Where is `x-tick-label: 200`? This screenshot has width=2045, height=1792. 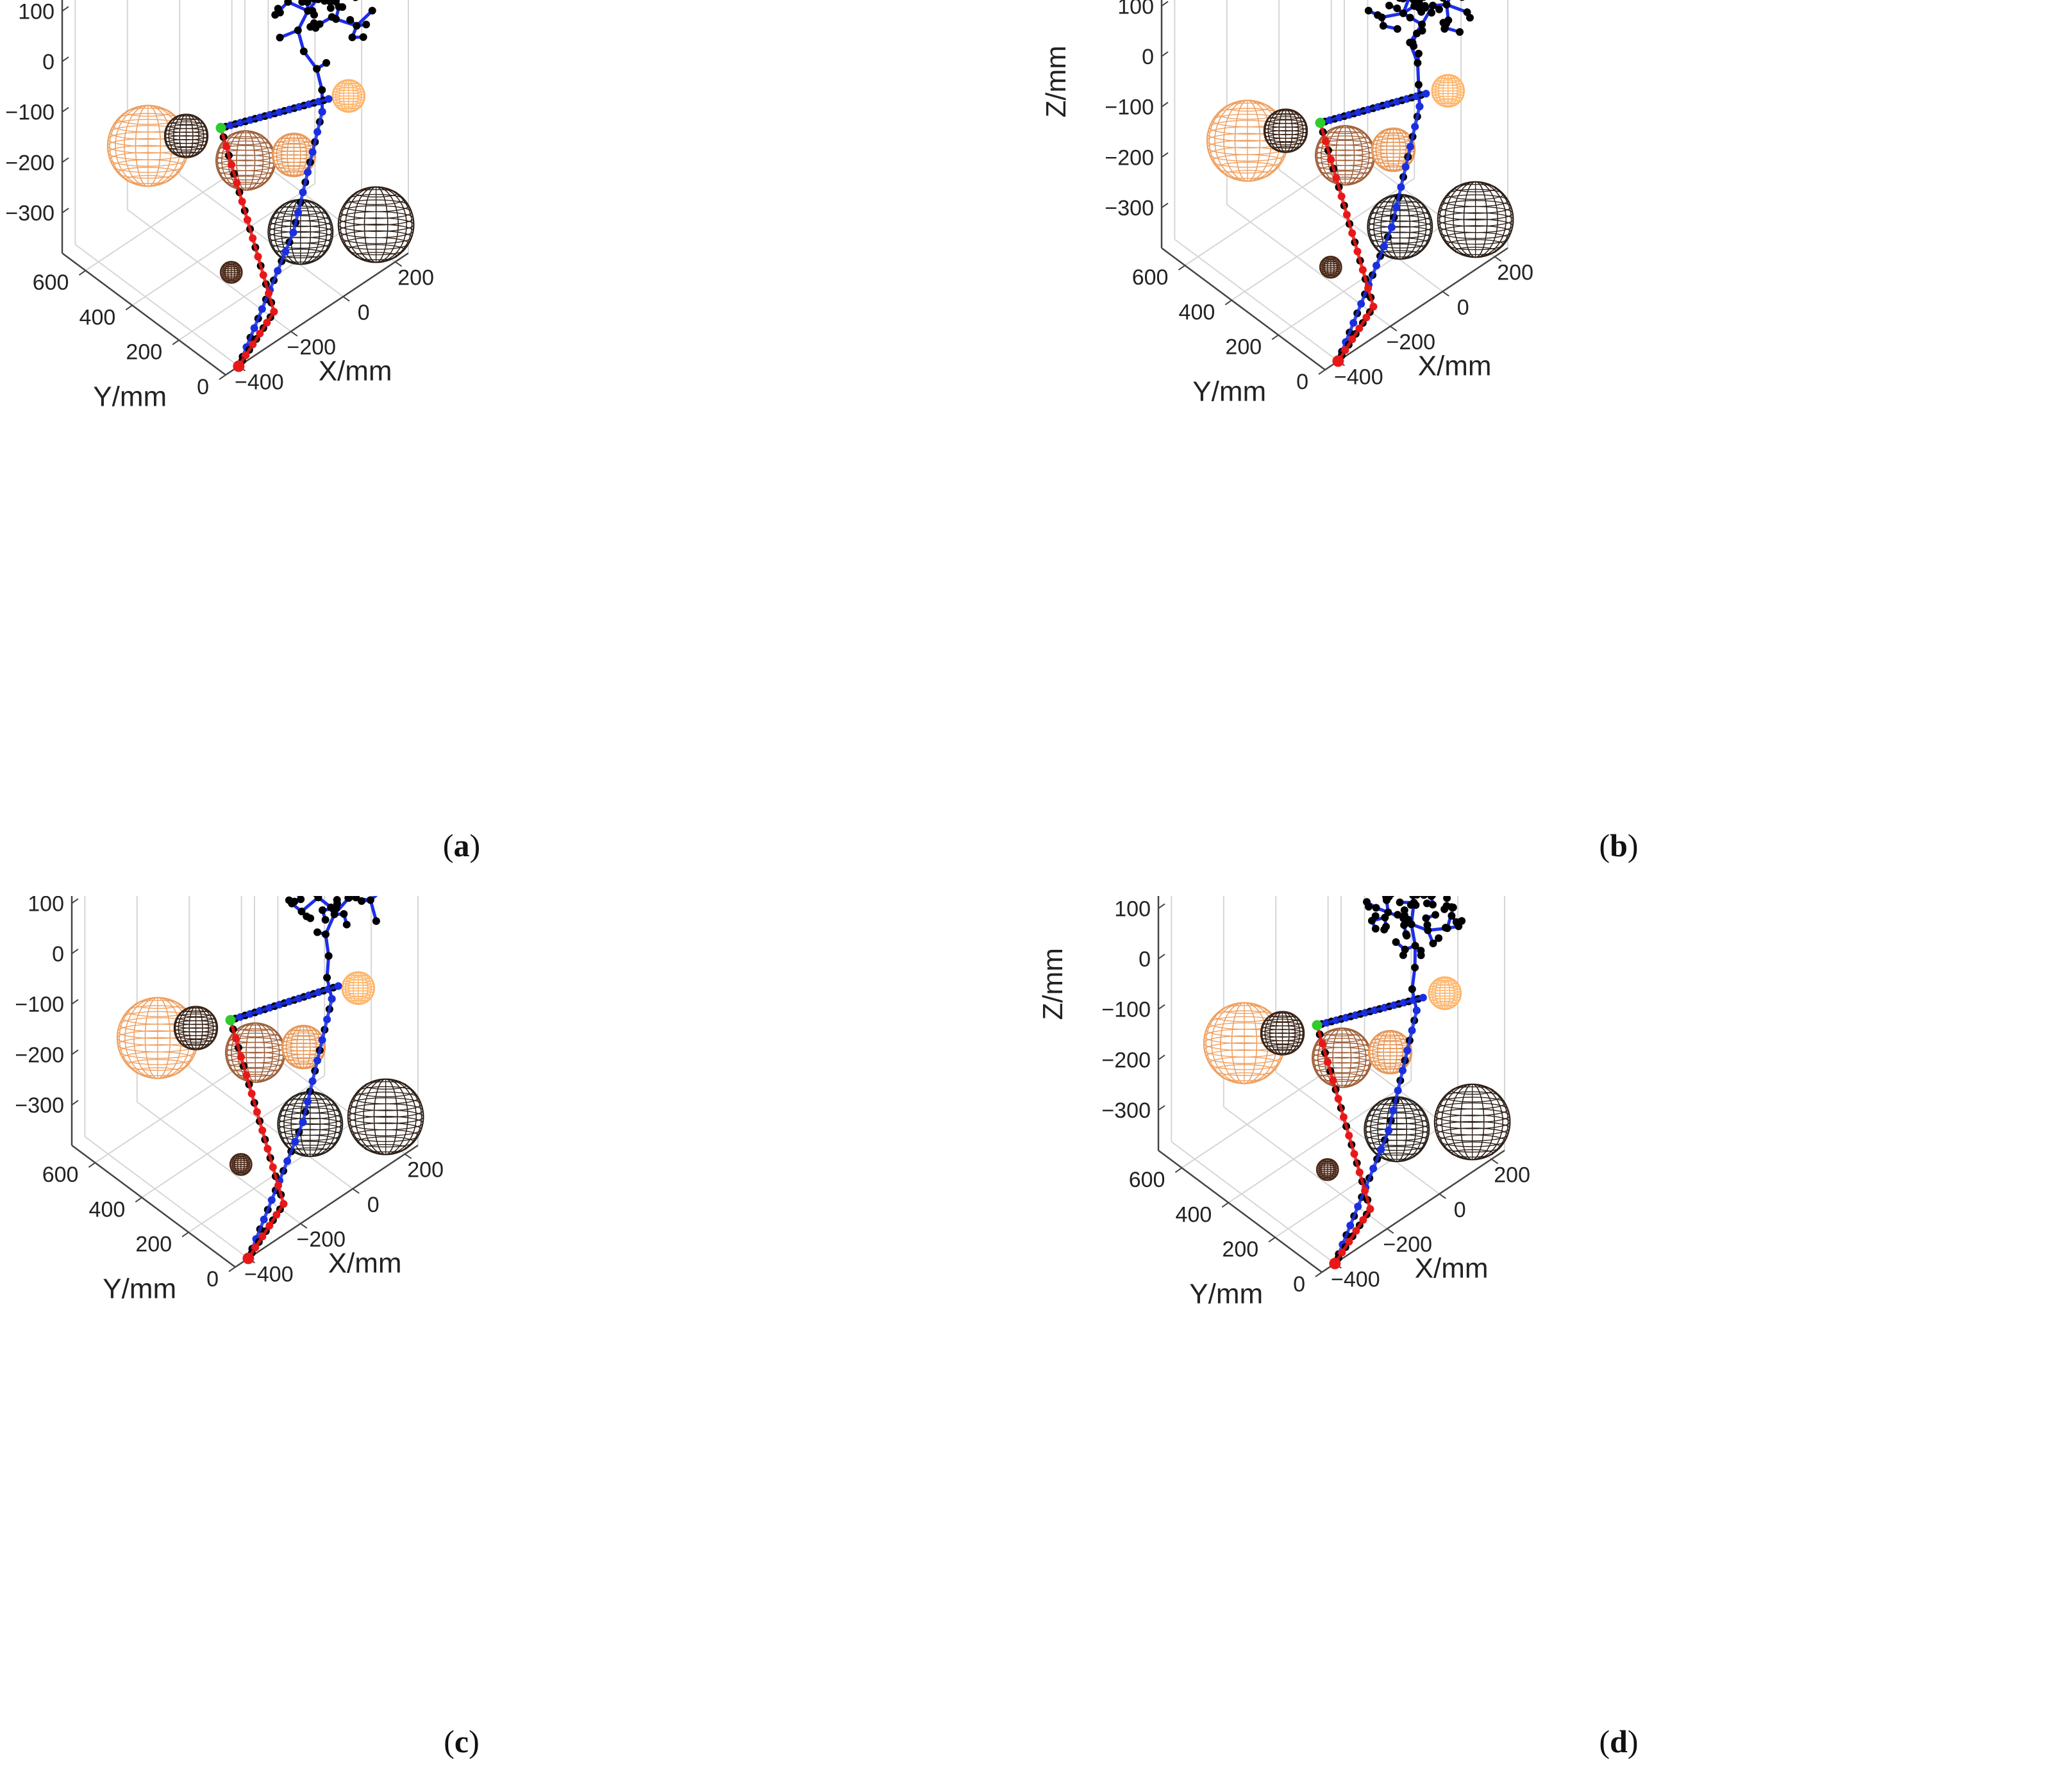 x-tick-label: 200 is located at coordinates (425, 1170).